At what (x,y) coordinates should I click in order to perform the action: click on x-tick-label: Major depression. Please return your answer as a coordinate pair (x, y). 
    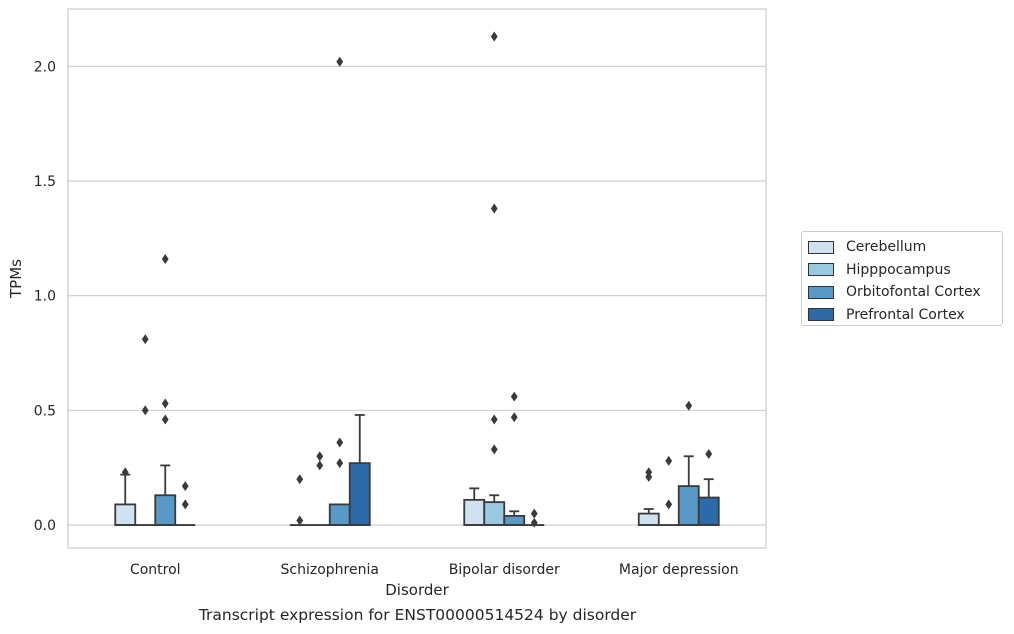
    Looking at the image, I should click on (679, 570).